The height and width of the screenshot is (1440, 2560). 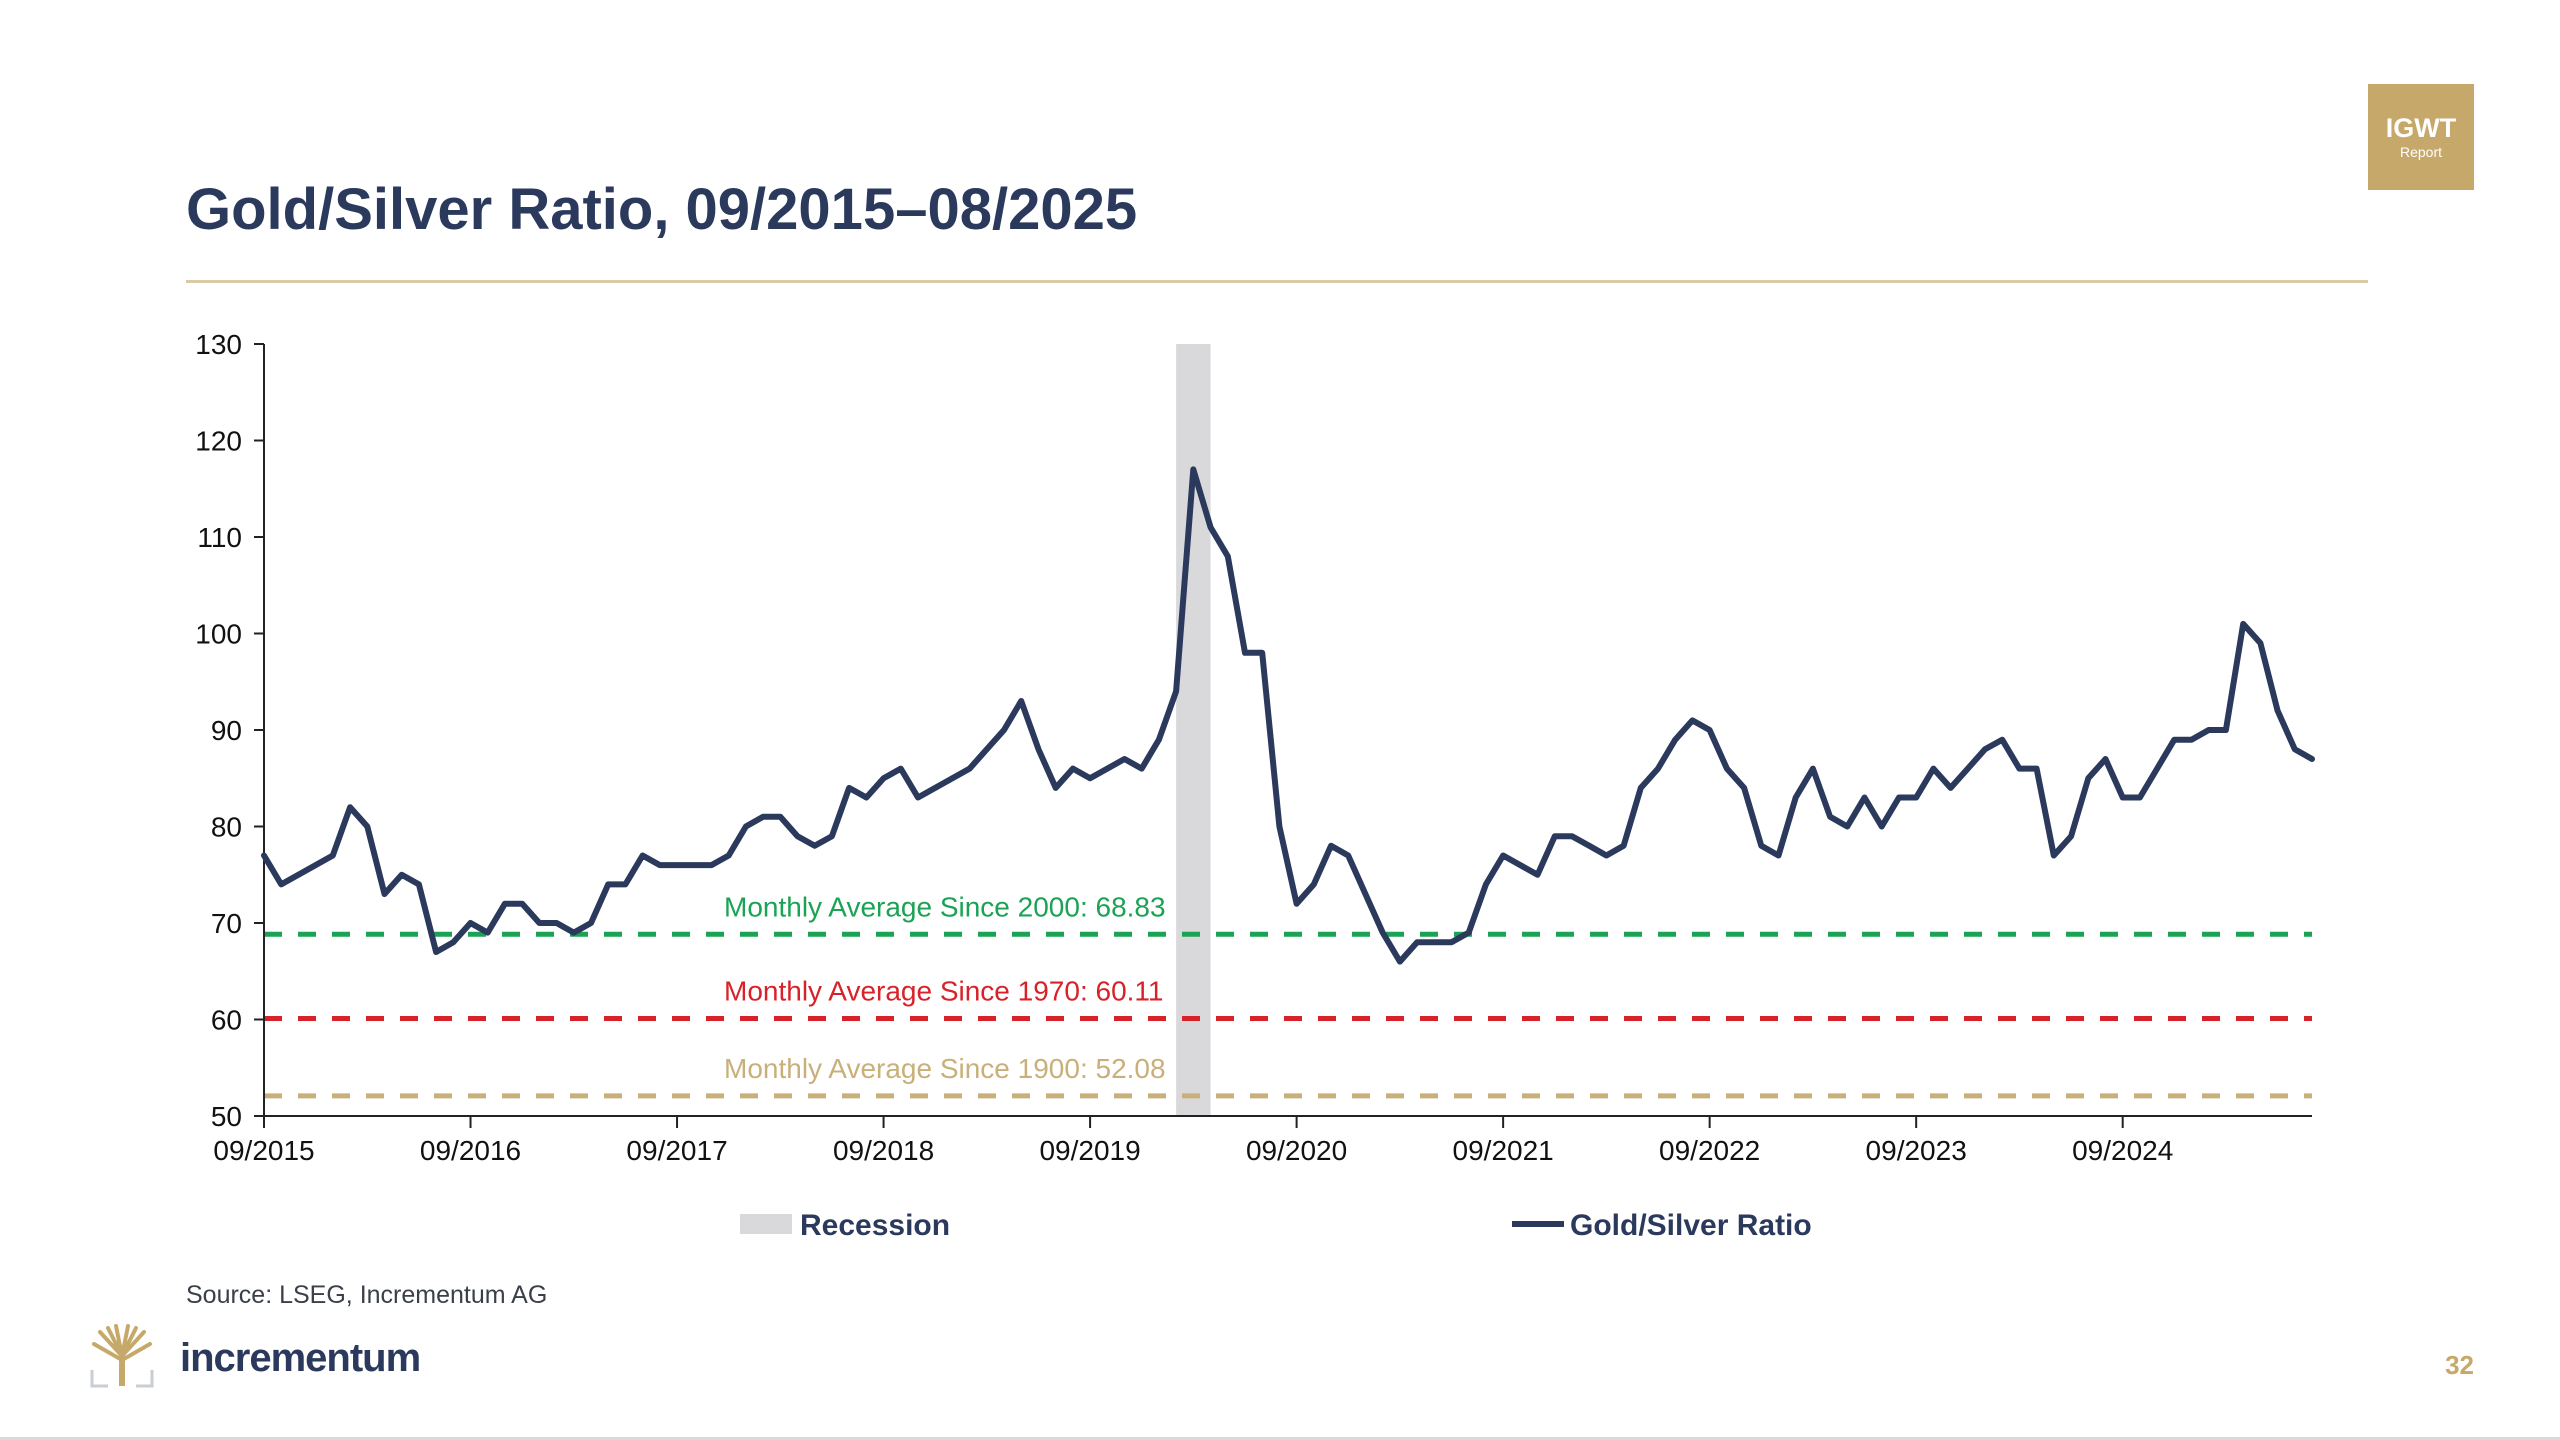 I want to click on legend-series-label: Gold/Silver Ratio, so click(x=1691, y=1225).